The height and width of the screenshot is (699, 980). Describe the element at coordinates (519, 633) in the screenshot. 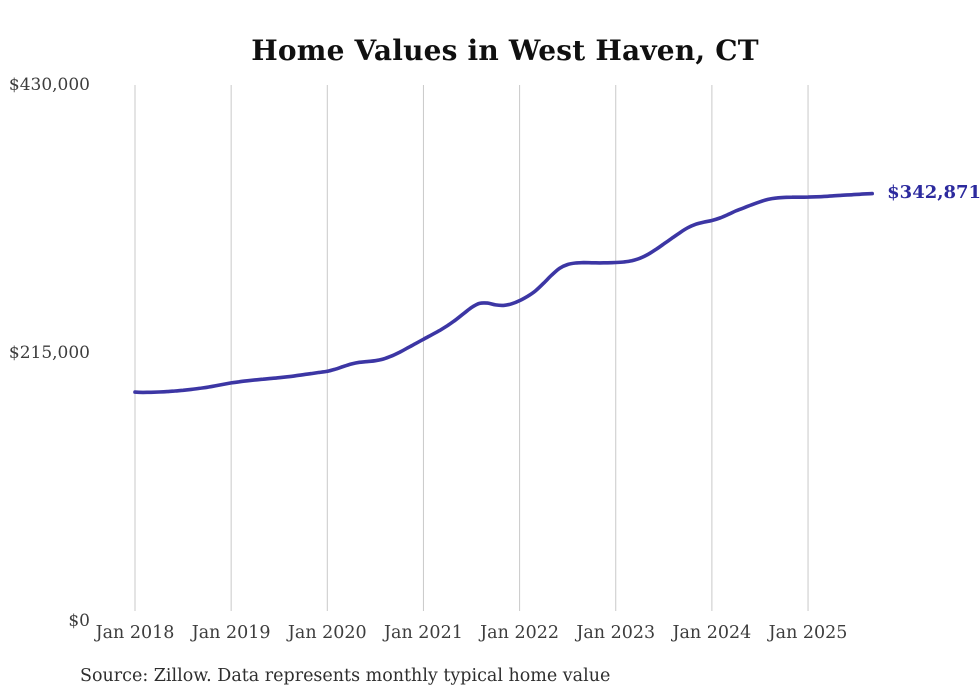

I see `x-tick-label-jan-2022: Jan 2022` at that location.